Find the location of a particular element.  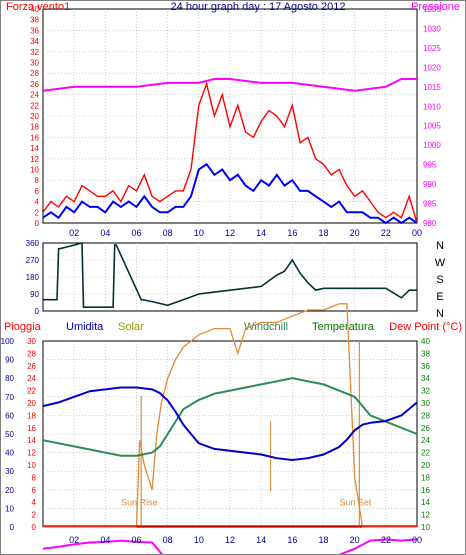

humidity-tick-label: 60 is located at coordinates (9, 415).